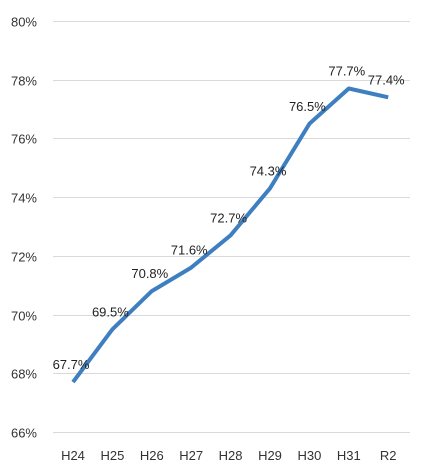 The height and width of the screenshot is (474, 438). What do you see at coordinates (307, 106) in the screenshot?
I see `data-label: 76.5%` at bounding box center [307, 106].